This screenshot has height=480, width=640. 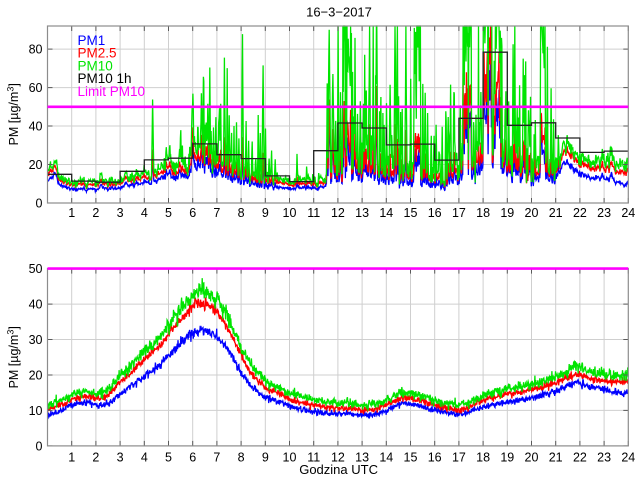 What do you see at coordinates (338, 469) in the screenshot?
I see `svg-text: Godzina UTC` at bounding box center [338, 469].